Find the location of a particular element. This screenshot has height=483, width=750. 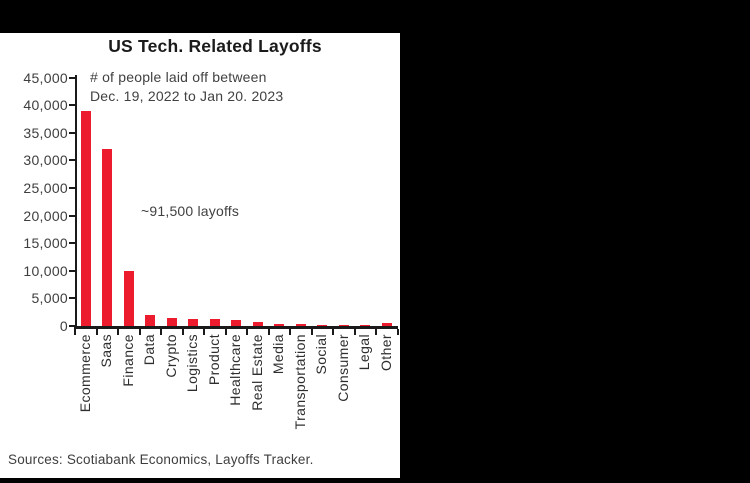

x-label-ecommerce: Ecommerce is located at coordinates (84, 373).